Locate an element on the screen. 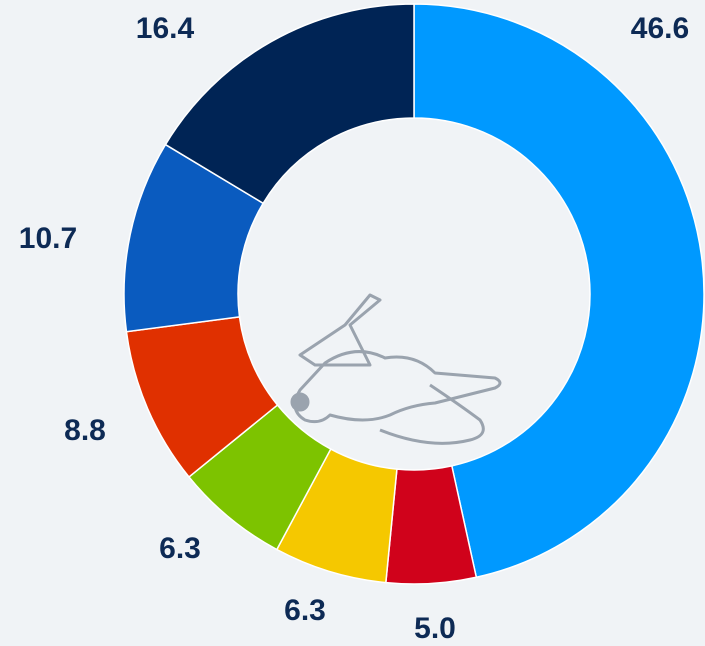 Image resolution: width=705 pixels, height=646 pixels. data-label: 46.6 is located at coordinates (660, 28).